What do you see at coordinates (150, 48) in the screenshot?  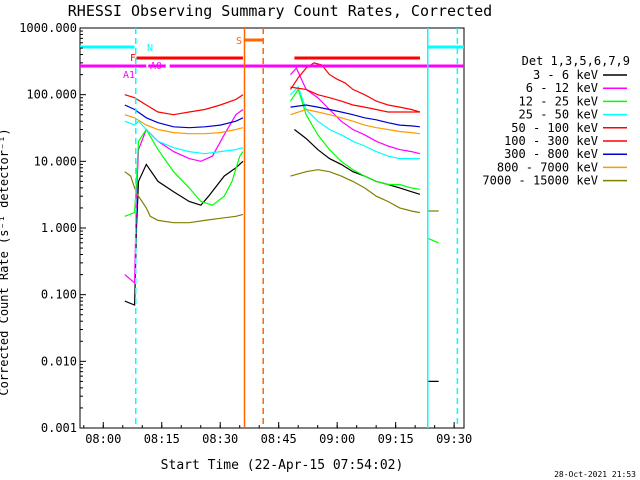 I see `flag-label-n: N` at bounding box center [150, 48].